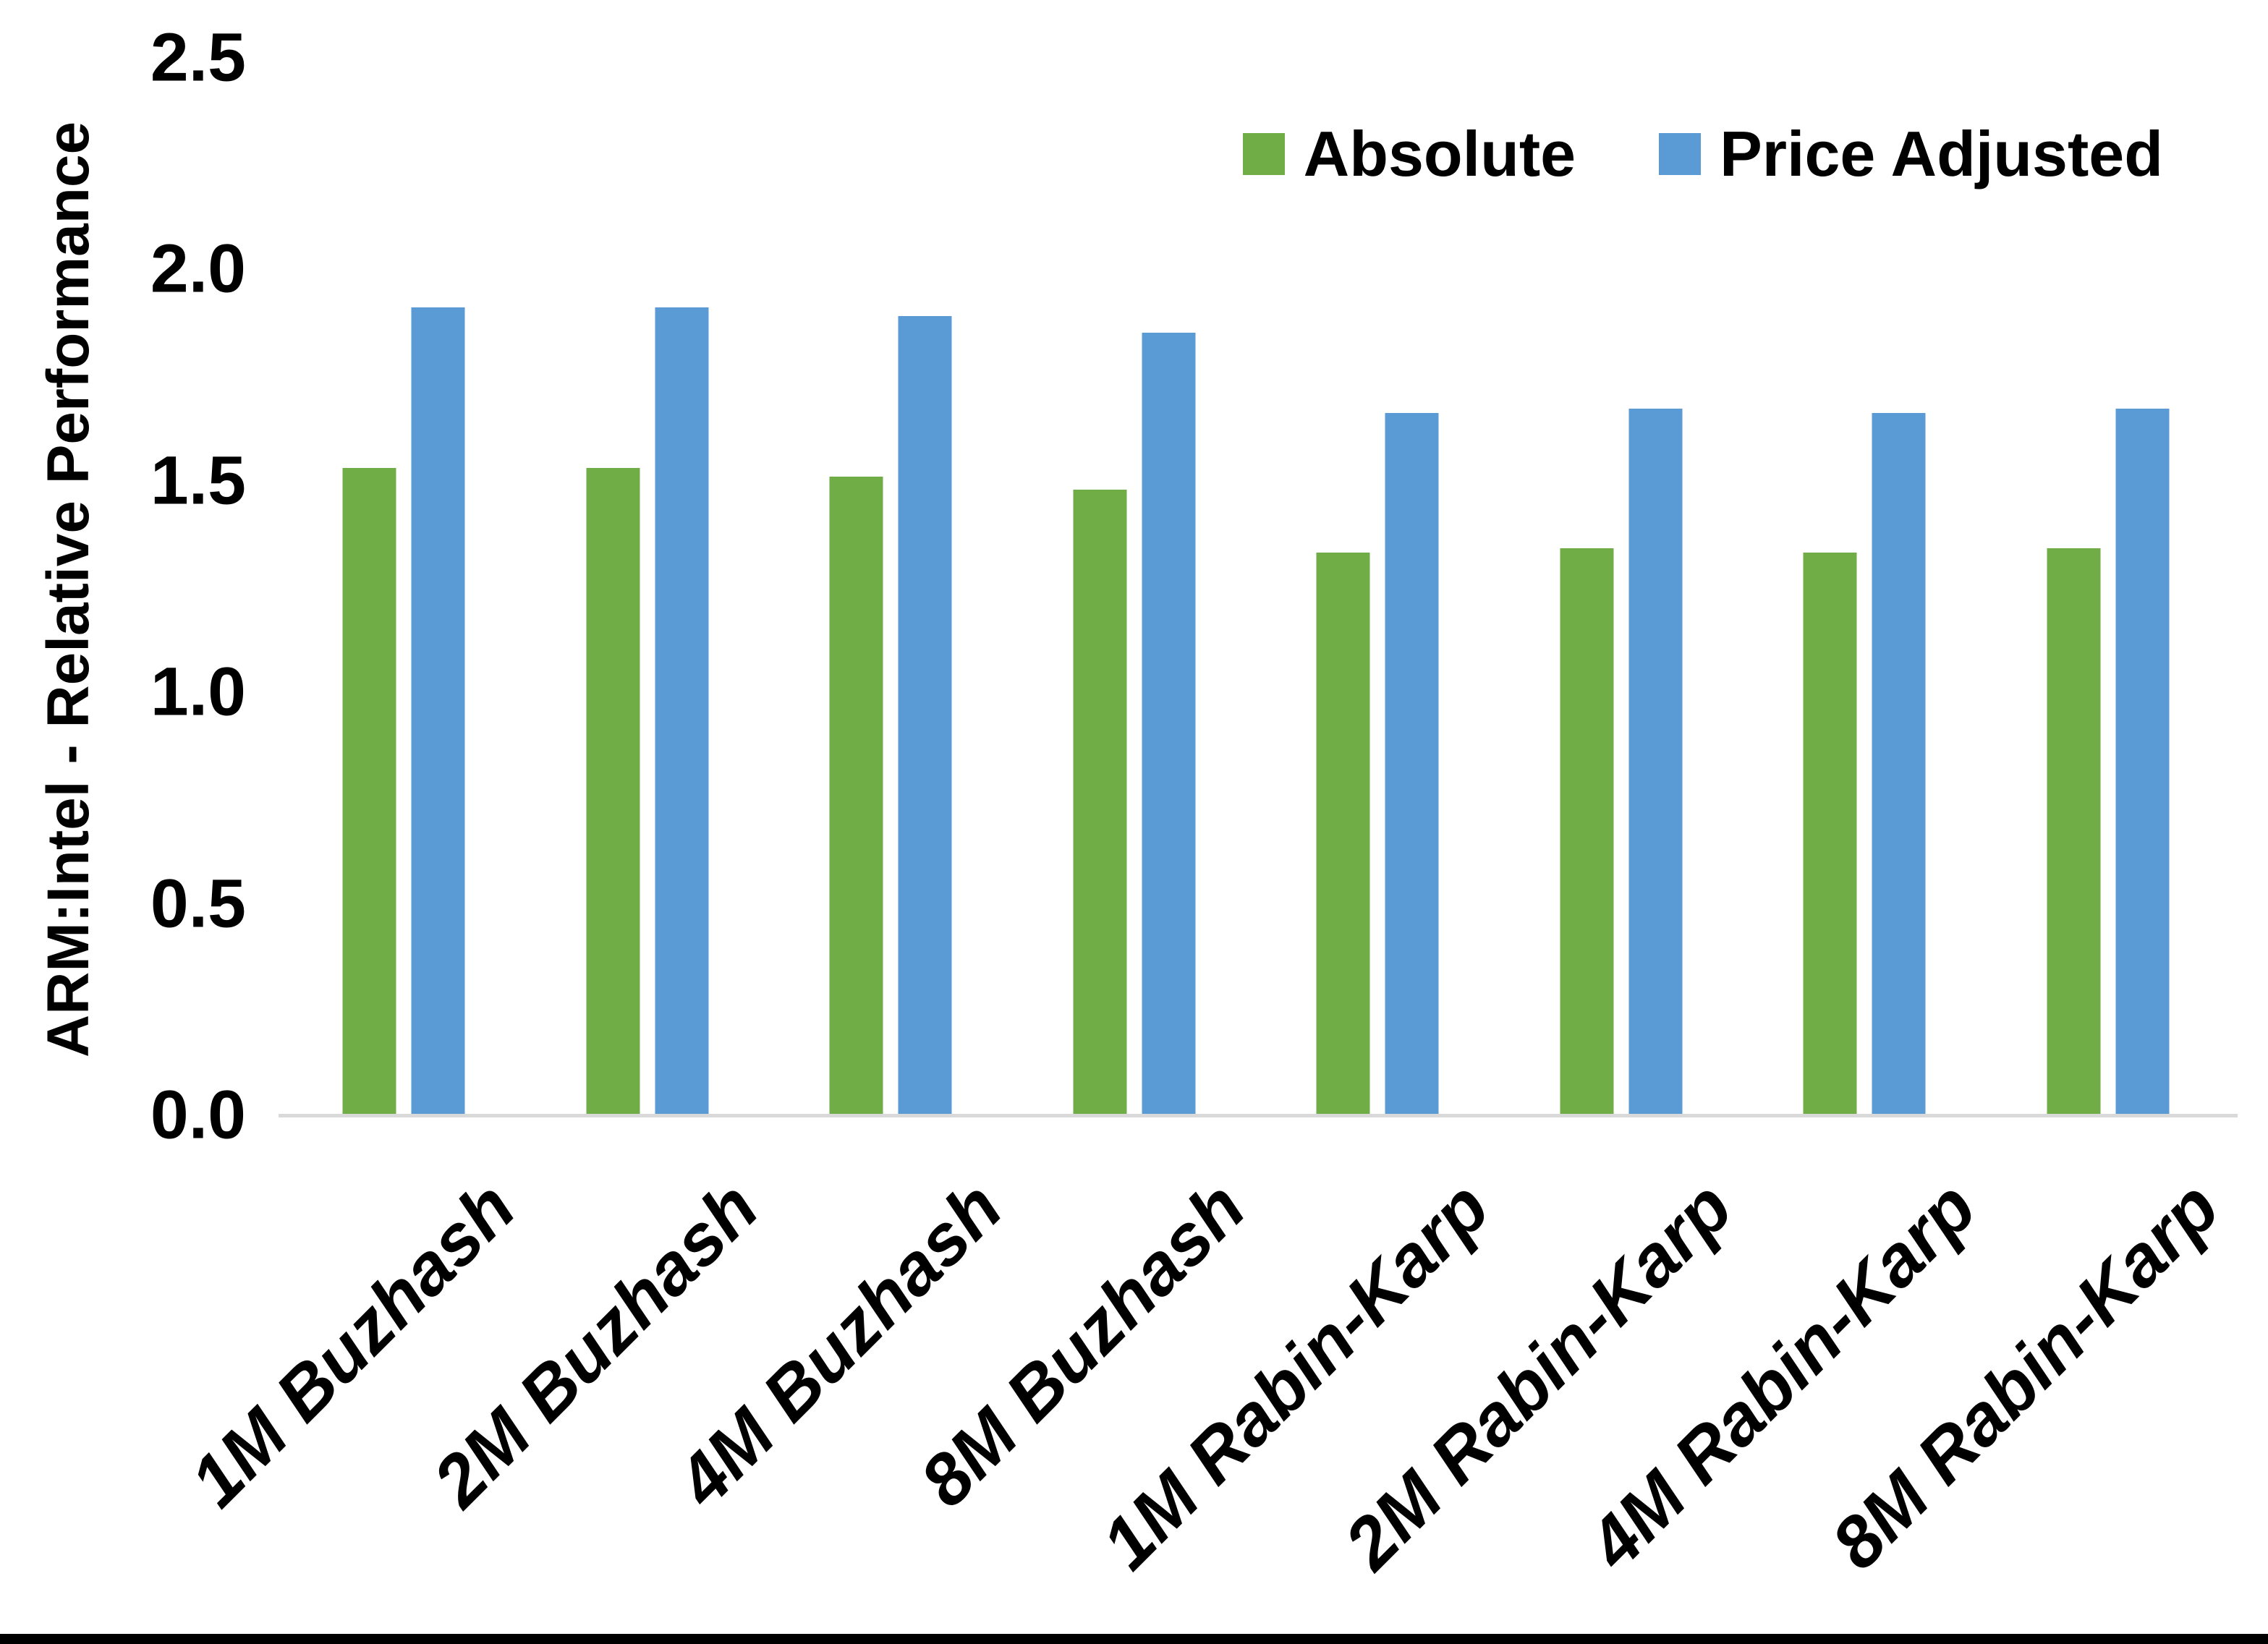  Describe the element at coordinates (68, 589) in the screenshot. I see `y-axis-title: ARM:Intel - Relative Performance` at that location.